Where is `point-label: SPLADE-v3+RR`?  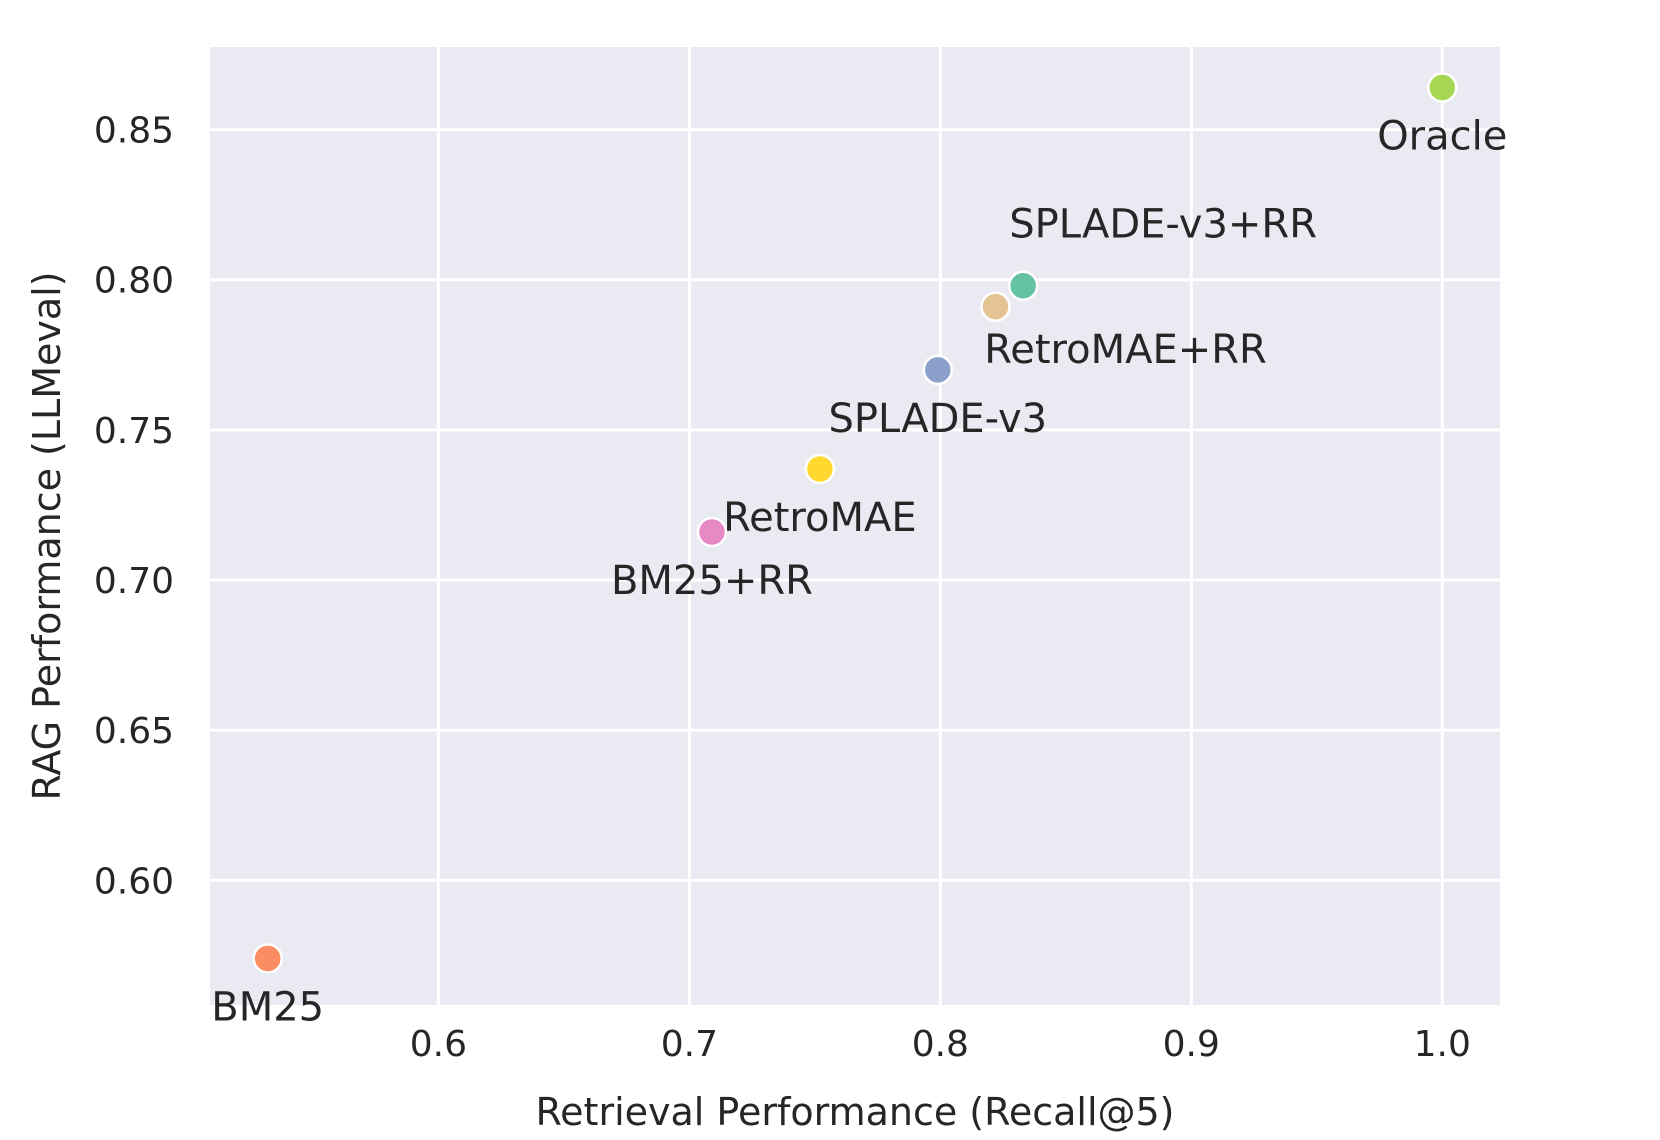
point-label: SPLADE-v3+RR is located at coordinates (1163, 225).